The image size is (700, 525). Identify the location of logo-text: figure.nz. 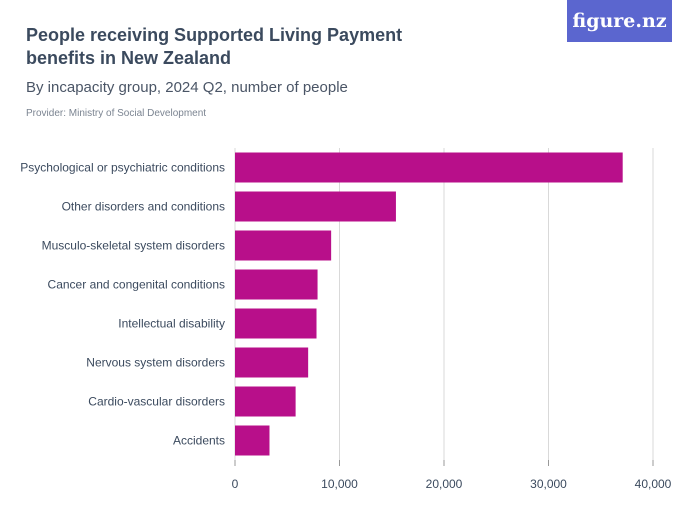
(619, 21).